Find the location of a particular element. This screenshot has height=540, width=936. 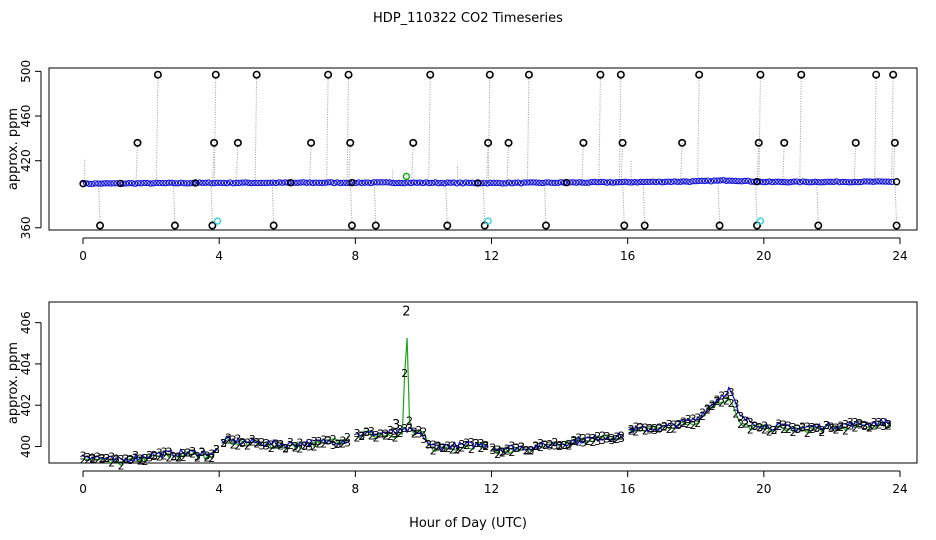

bottom-y-axis-label: approx. ppm is located at coordinates (13, 383).